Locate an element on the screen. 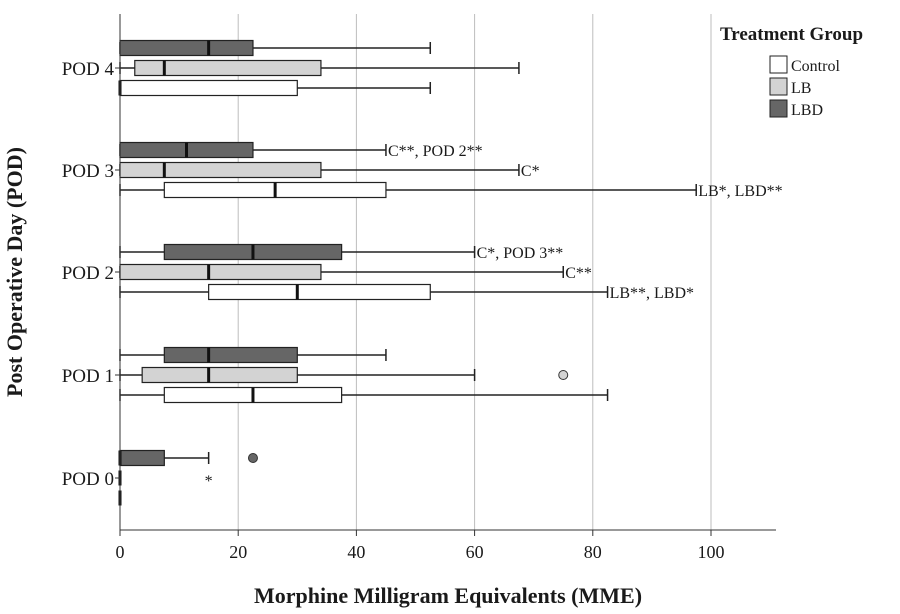 Image resolution: width=900 pixels, height=614 pixels. category-label: POD 0 is located at coordinates (88, 479).